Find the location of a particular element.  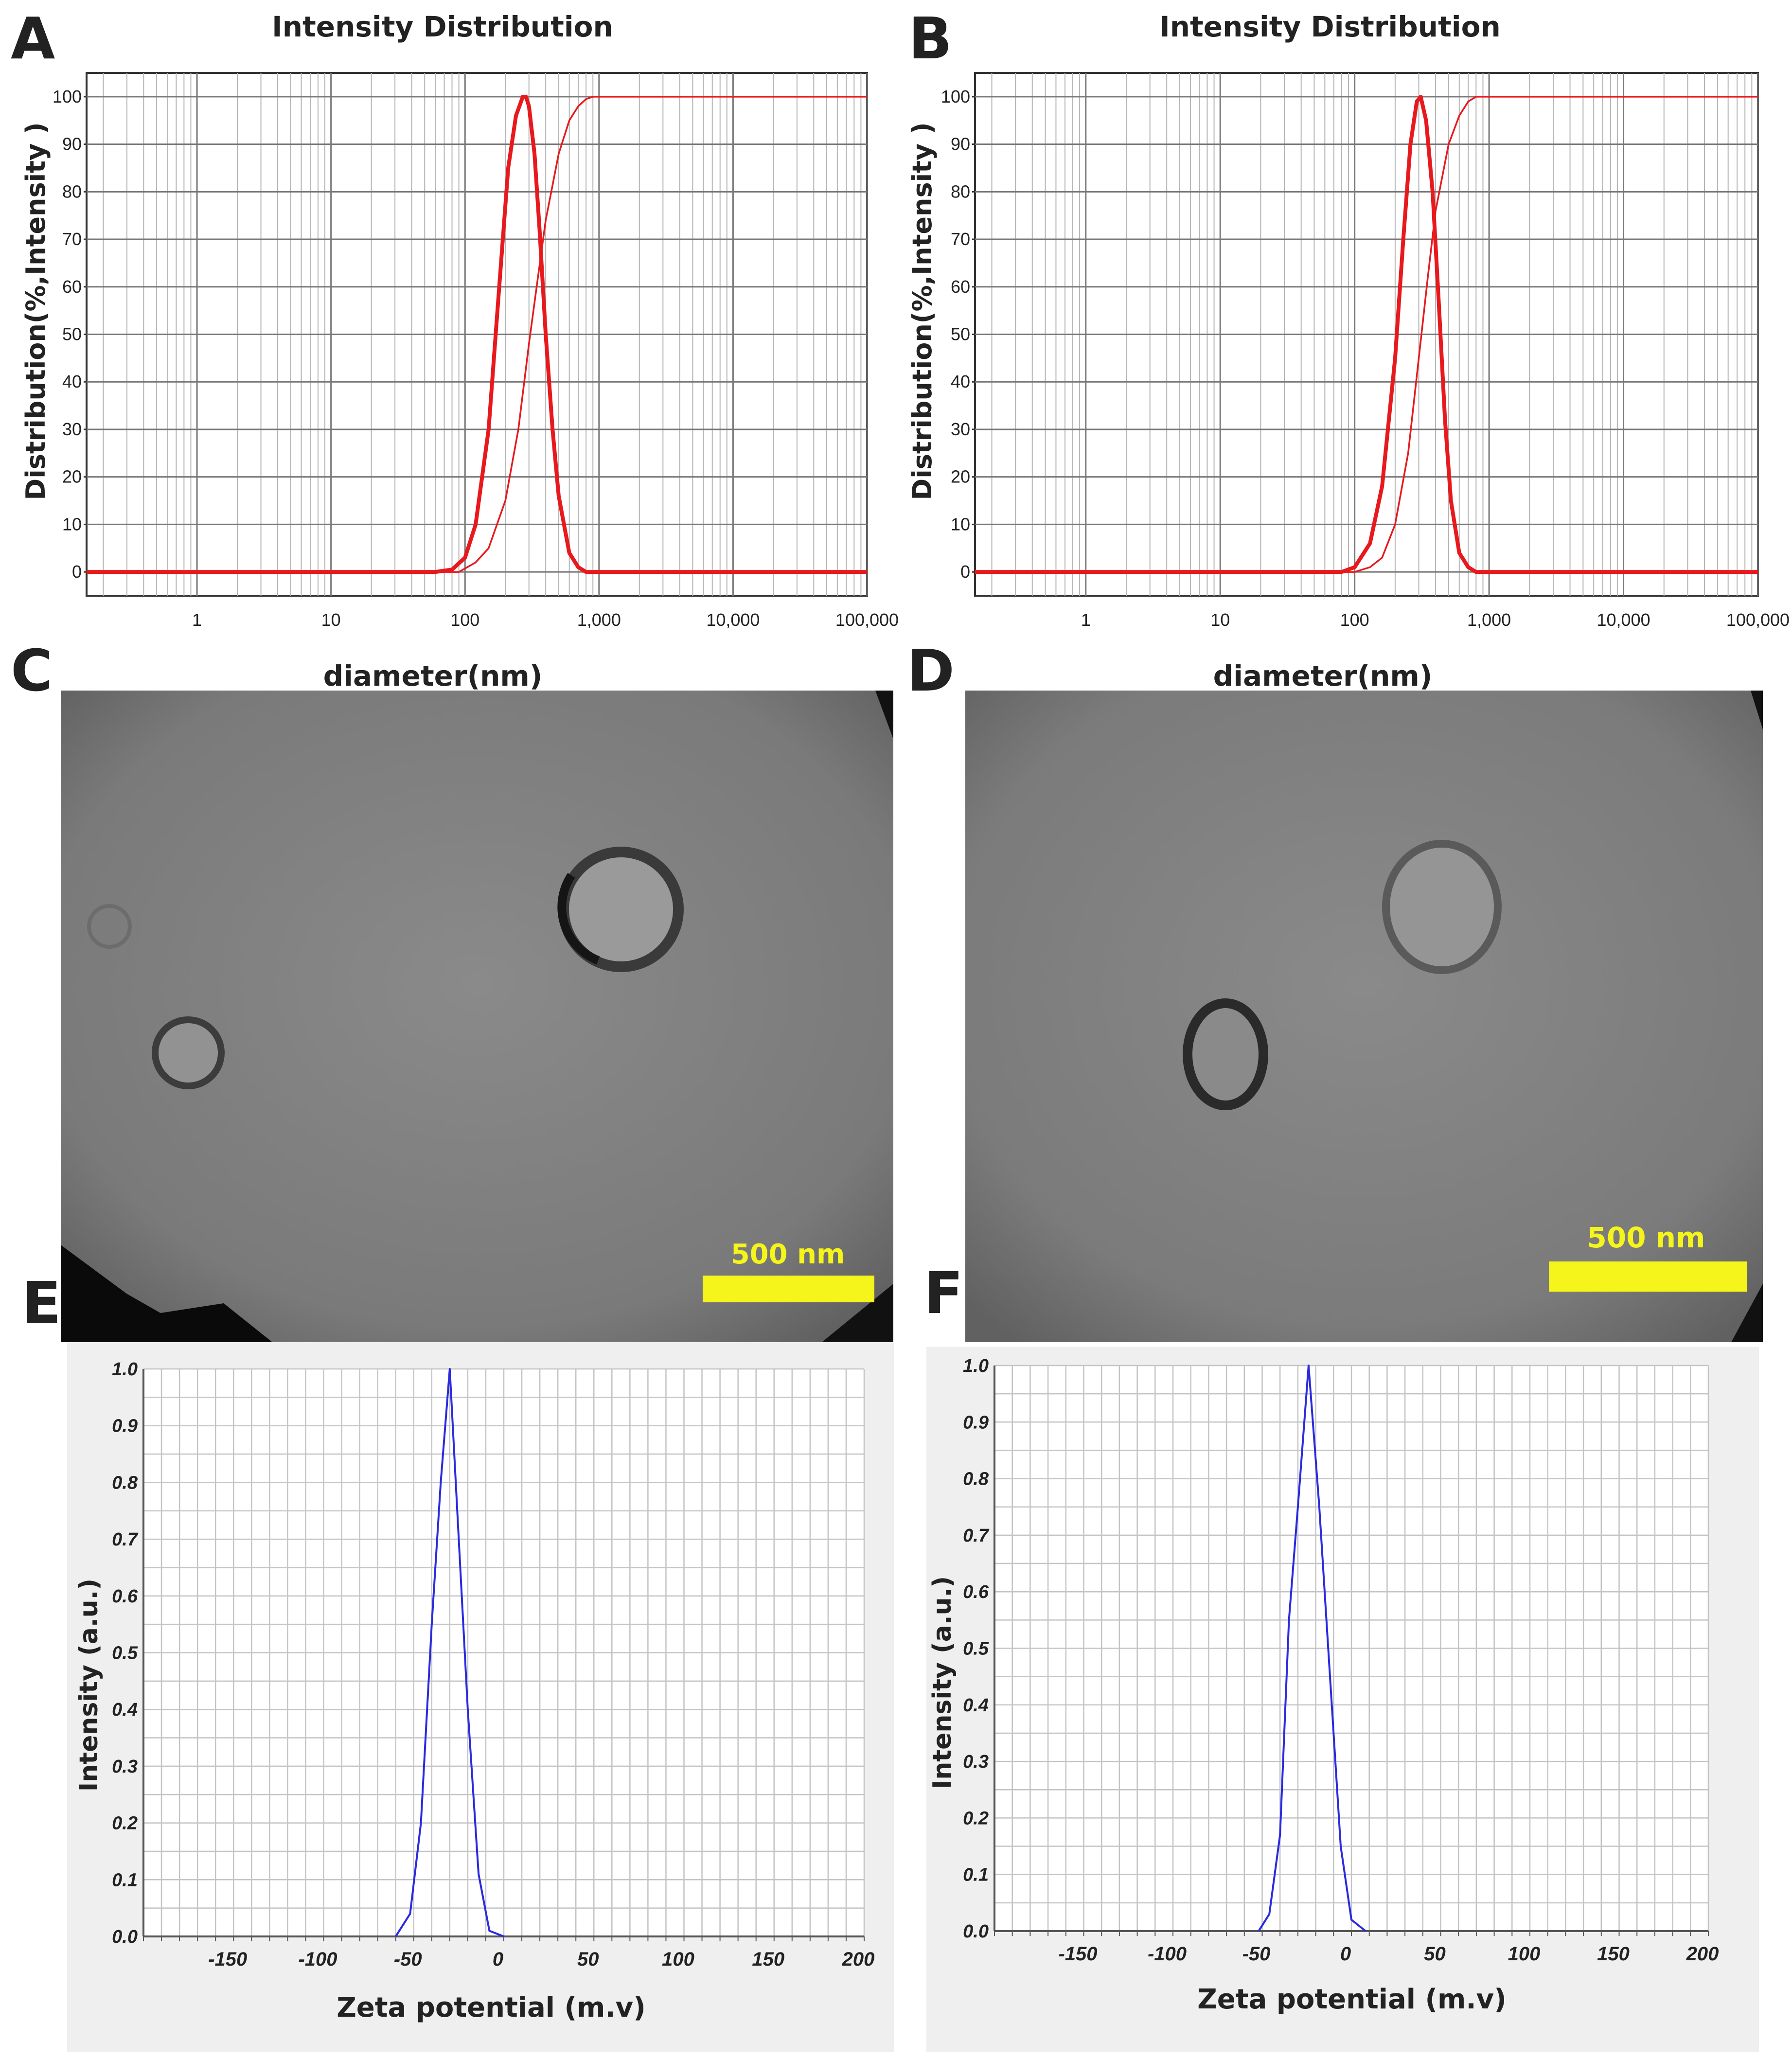

chart-a-ytick-label: 20 is located at coordinates (72, 477).